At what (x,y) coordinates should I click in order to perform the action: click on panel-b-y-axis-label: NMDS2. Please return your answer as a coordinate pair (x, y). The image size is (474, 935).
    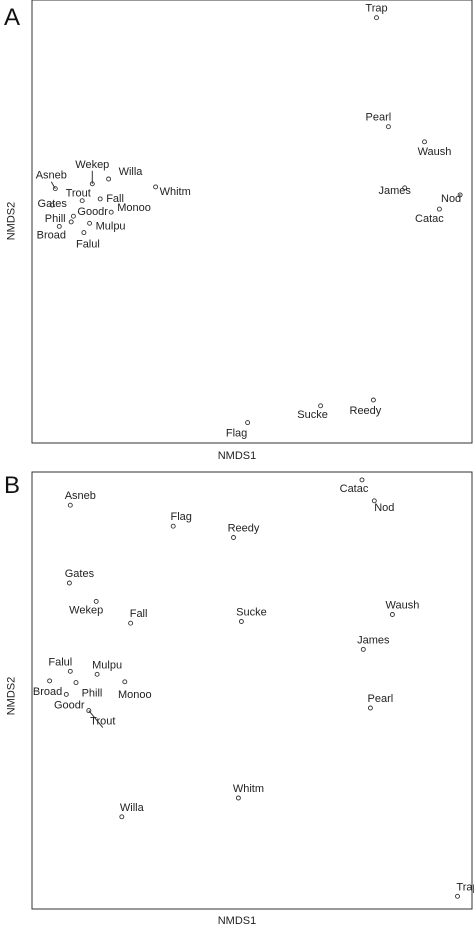
    Looking at the image, I should click on (11, 696).